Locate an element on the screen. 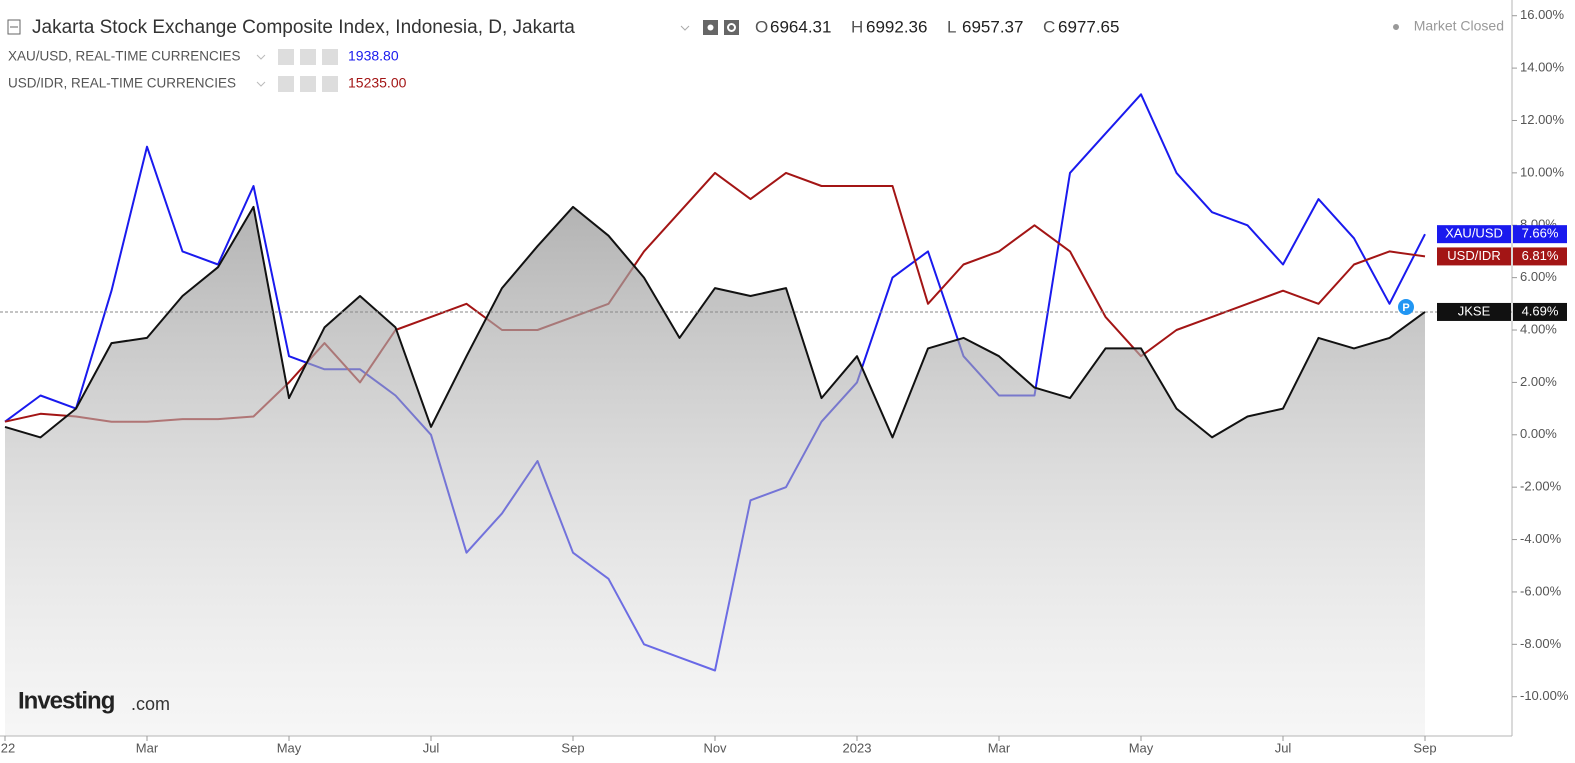 The width and height of the screenshot is (1575, 763). overlay-label: XAU/USD, REAL-TIME CURRENCIES is located at coordinates (124, 56).